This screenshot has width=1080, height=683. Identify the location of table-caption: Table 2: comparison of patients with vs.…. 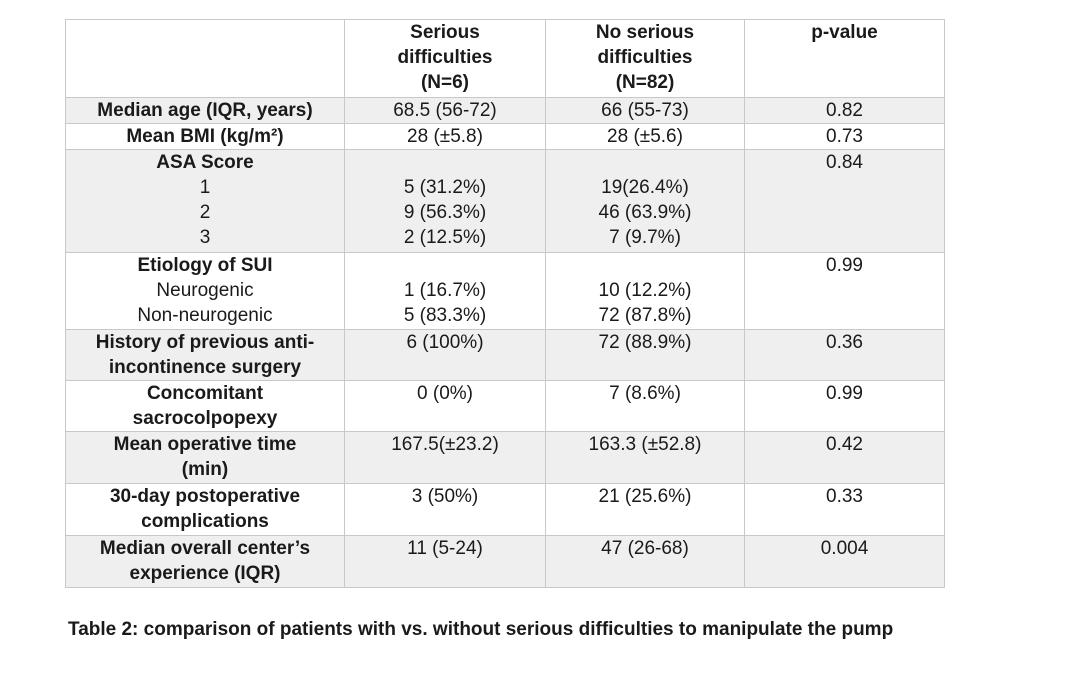
(481, 629).